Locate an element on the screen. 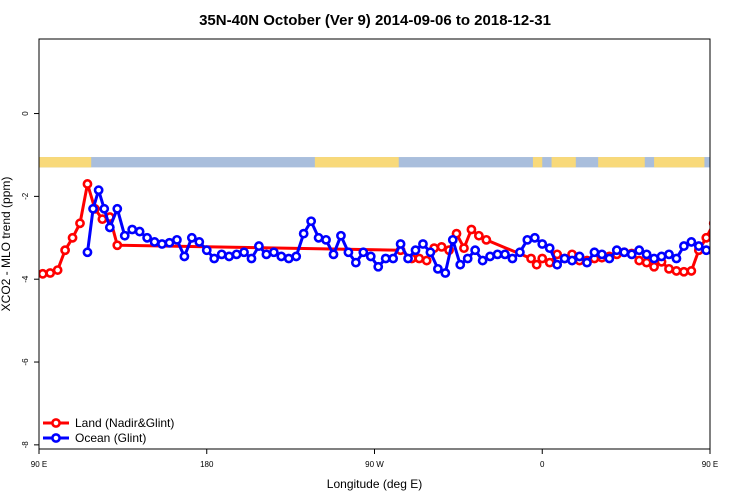 The width and height of the screenshot is (750, 500). legend-label: Ocean (Glint) is located at coordinates (110, 438).